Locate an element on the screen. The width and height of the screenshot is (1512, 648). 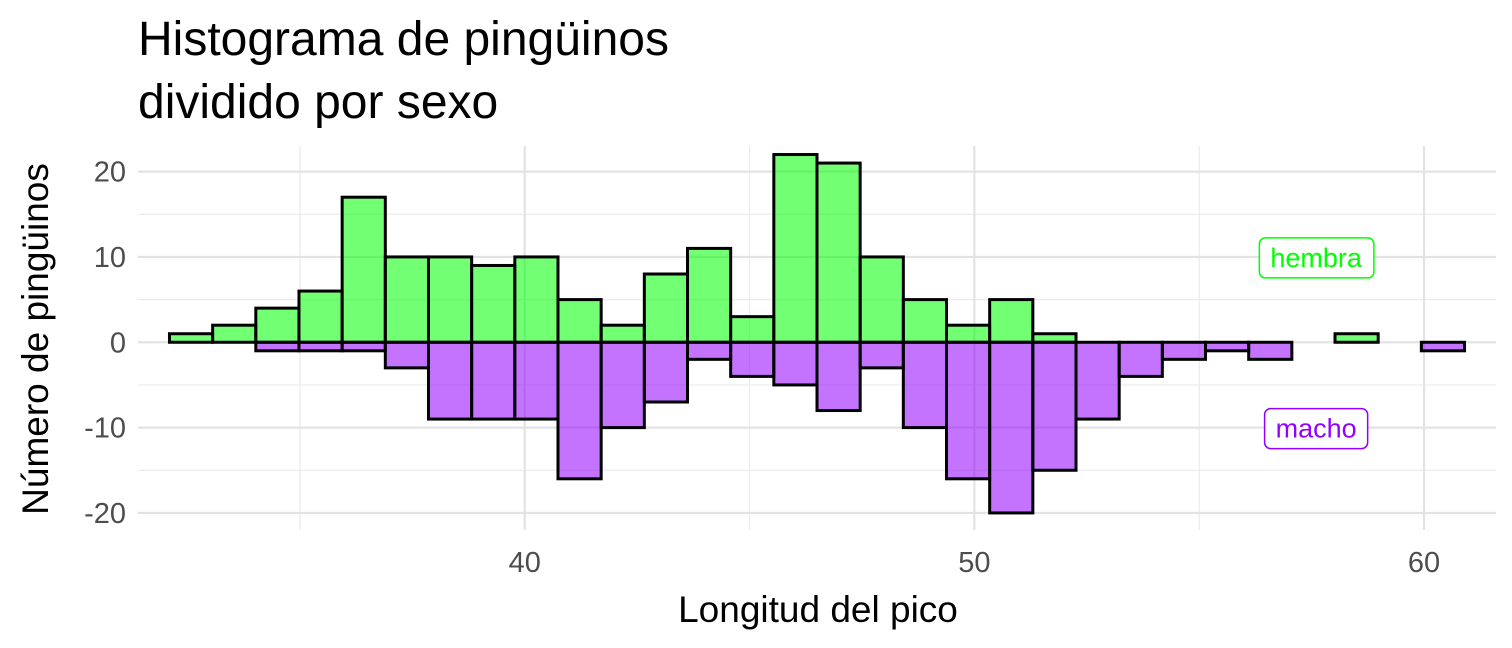
annotation-label-macho: macho is located at coordinates (1316, 429).